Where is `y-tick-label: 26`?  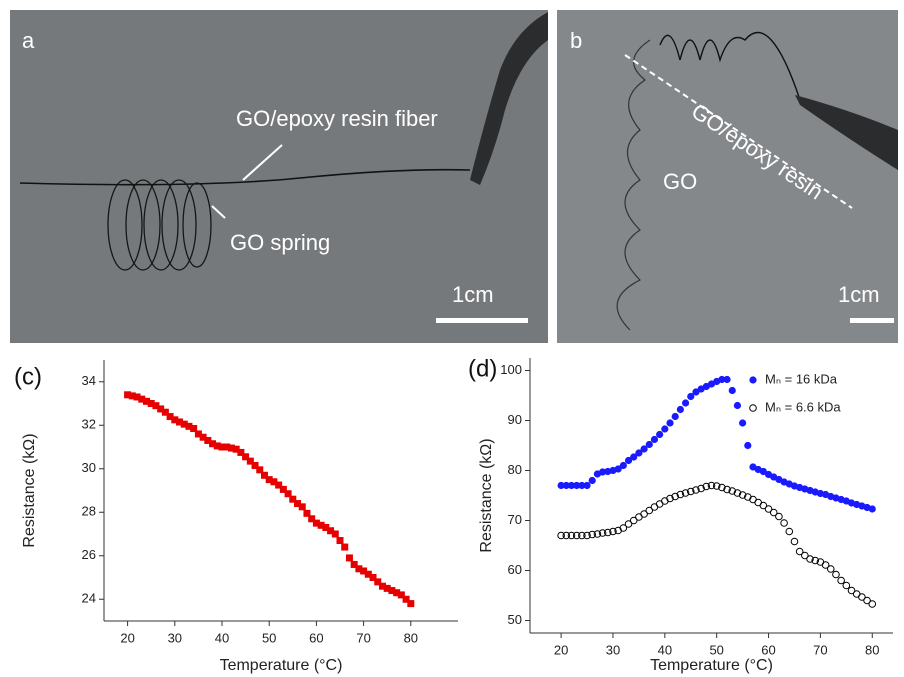 y-tick-label: 26 is located at coordinates (89, 554).